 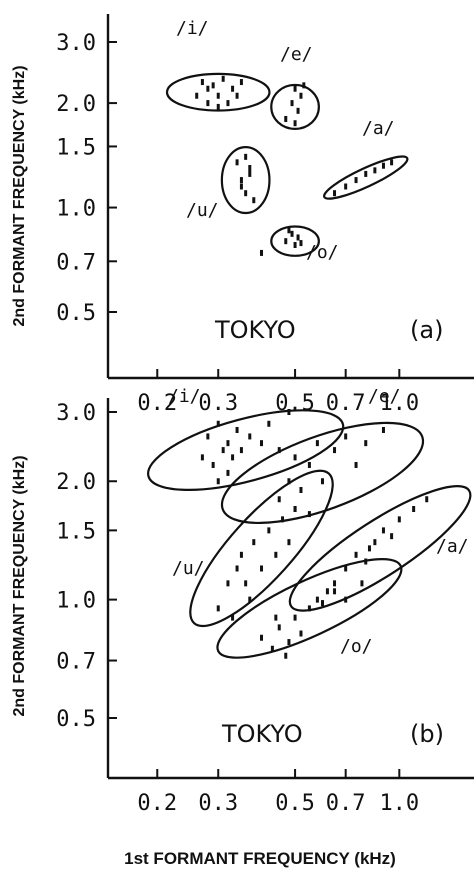 What do you see at coordinates (192, 28) in the screenshot?
I see `panel-a-vowel-label-i: /i/` at bounding box center [192, 28].